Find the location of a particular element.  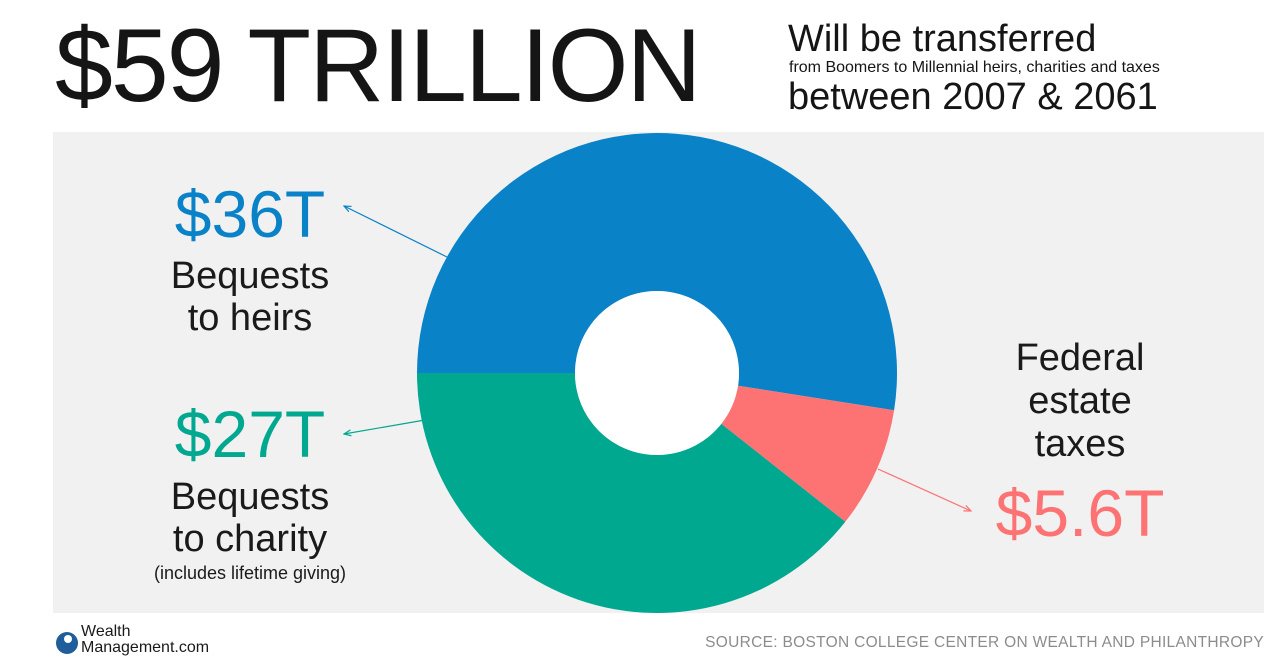

taxes-name-line-3: taxes is located at coordinates (1080, 444).